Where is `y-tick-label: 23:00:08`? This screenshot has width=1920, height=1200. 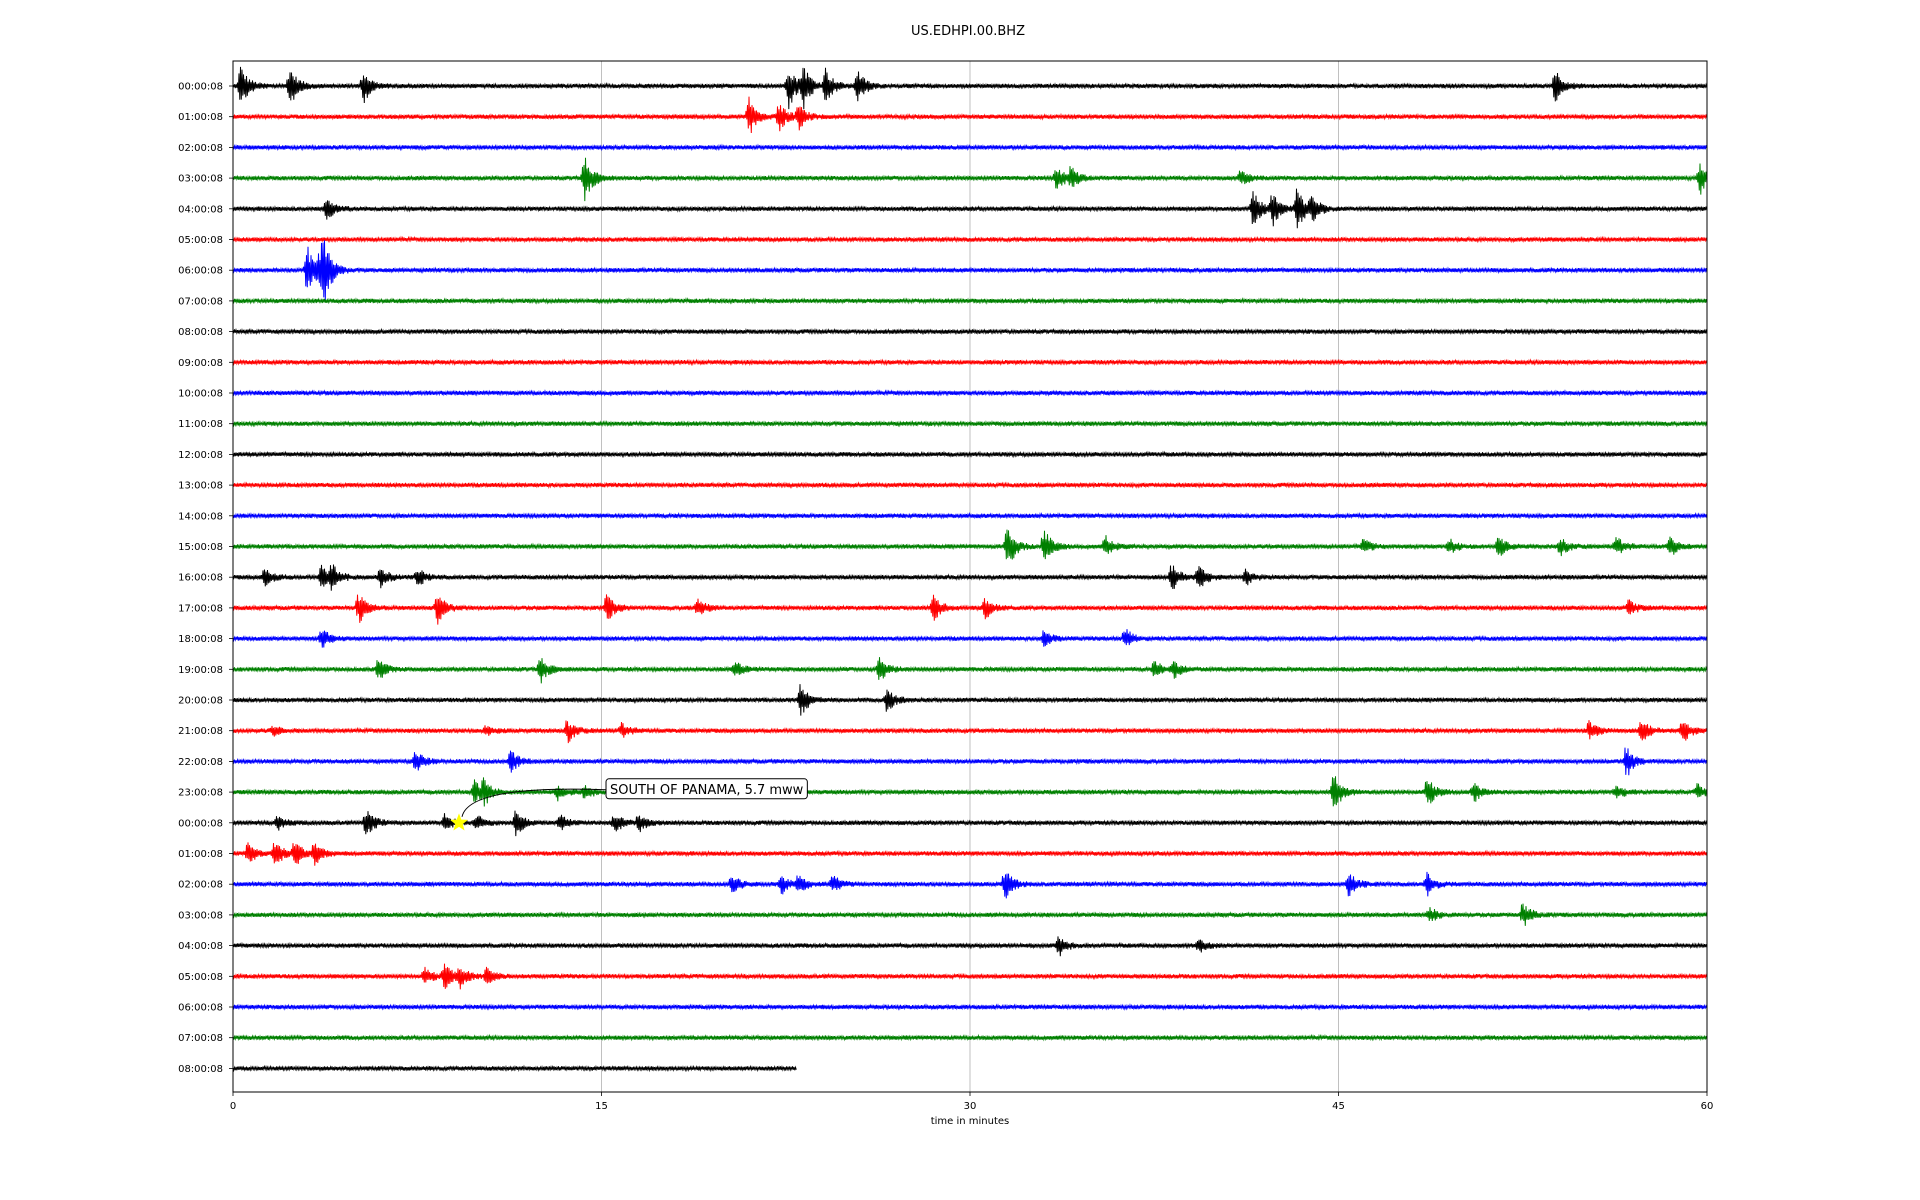 y-tick-label: 23:00:08 is located at coordinates (200, 793).